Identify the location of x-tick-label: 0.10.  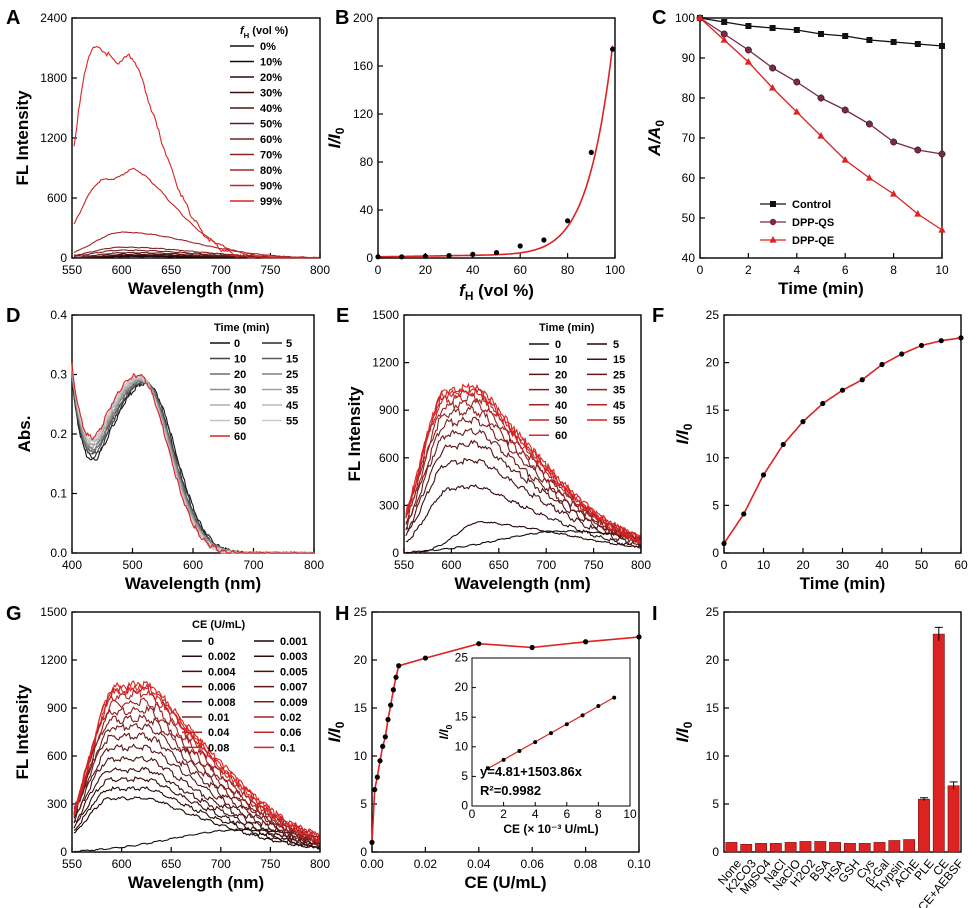
(639, 864).